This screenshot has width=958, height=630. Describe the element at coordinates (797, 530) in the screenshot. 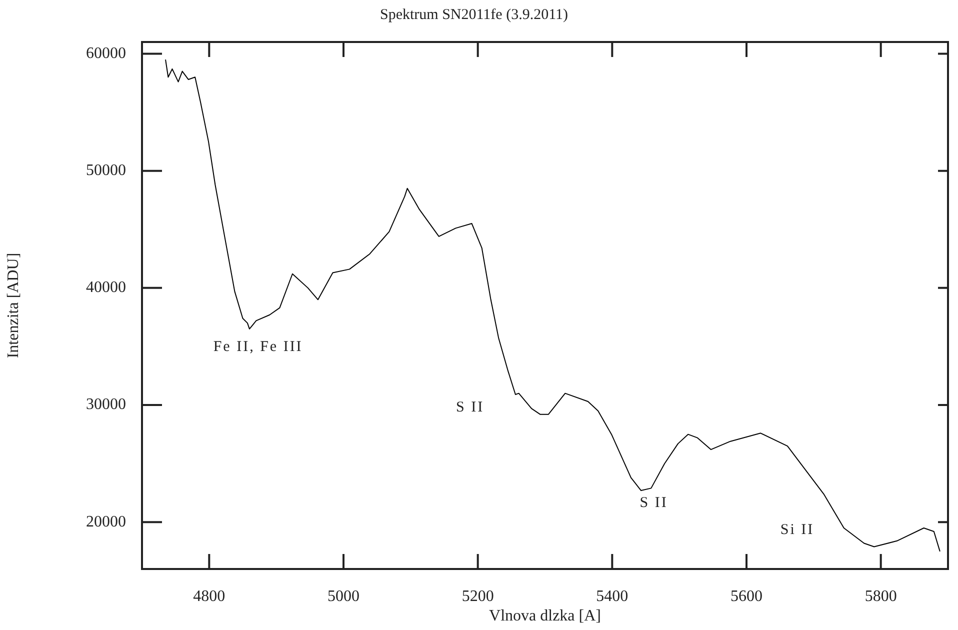

I see `annotation: Si II` at that location.